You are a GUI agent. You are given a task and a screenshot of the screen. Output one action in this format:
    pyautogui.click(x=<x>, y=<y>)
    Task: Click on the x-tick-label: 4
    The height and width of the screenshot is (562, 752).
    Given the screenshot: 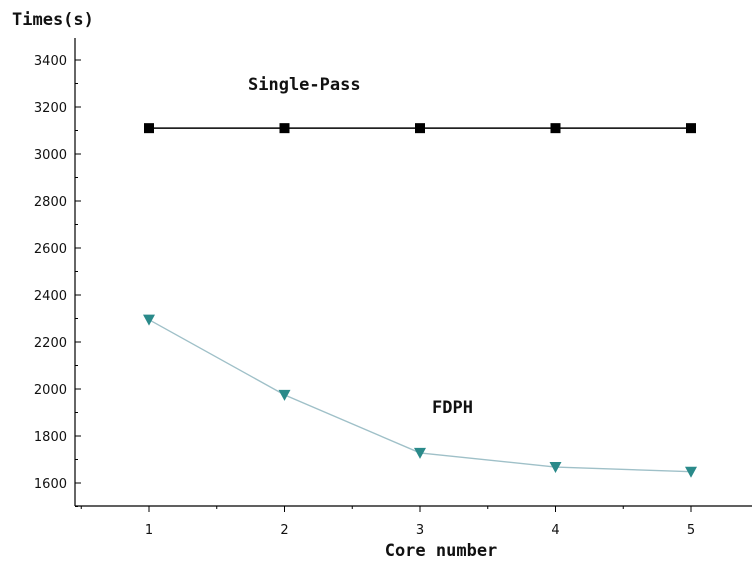 What is the action you would take?
    pyautogui.click(x=555, y=530)
    